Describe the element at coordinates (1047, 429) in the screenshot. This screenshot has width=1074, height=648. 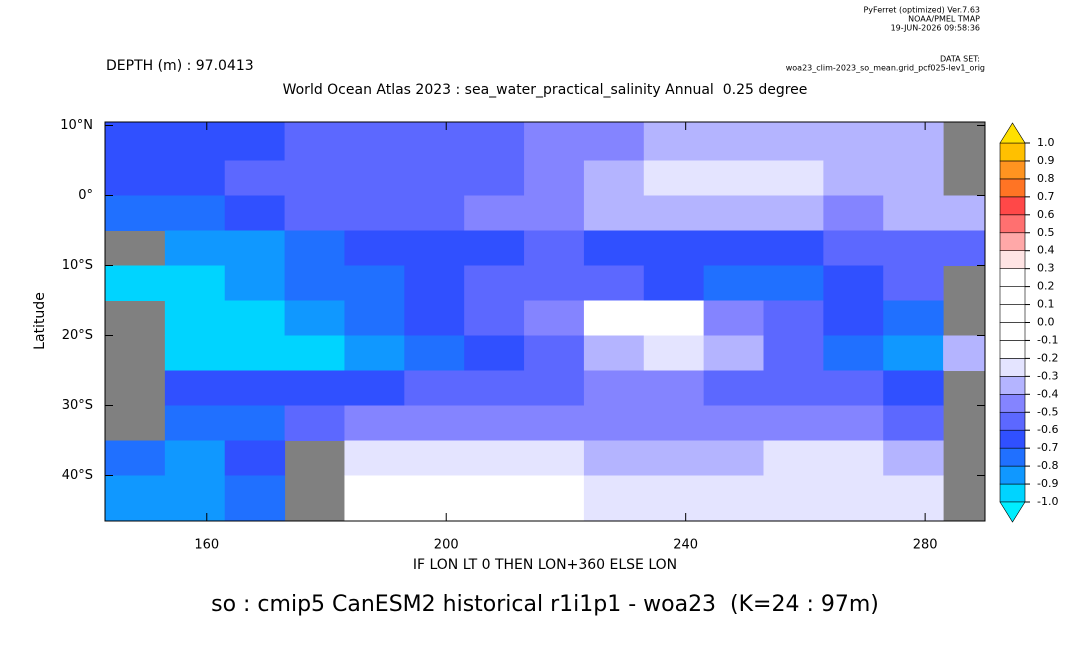
I see `colorbar-label: -0.6` at that location.